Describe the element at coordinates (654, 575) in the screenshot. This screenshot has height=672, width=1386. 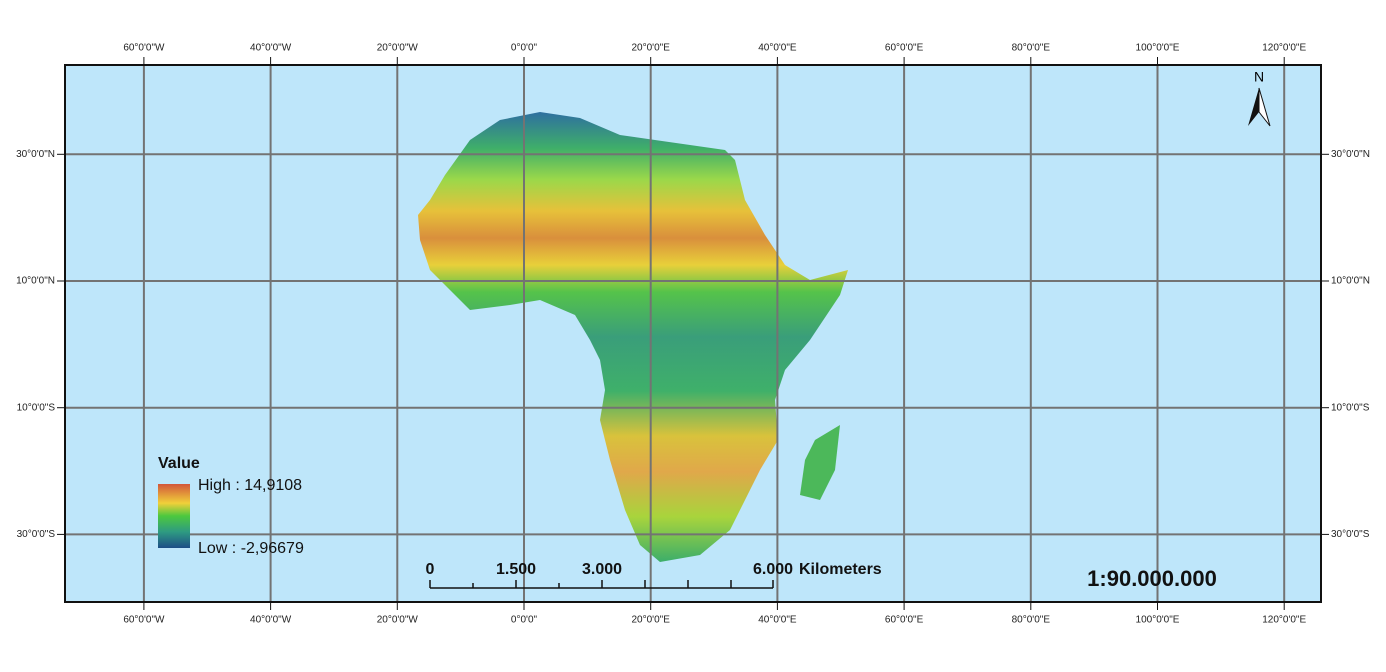
I see `scale-bar: 0 1.500 3.000 6.000 Kilometers` at that location.